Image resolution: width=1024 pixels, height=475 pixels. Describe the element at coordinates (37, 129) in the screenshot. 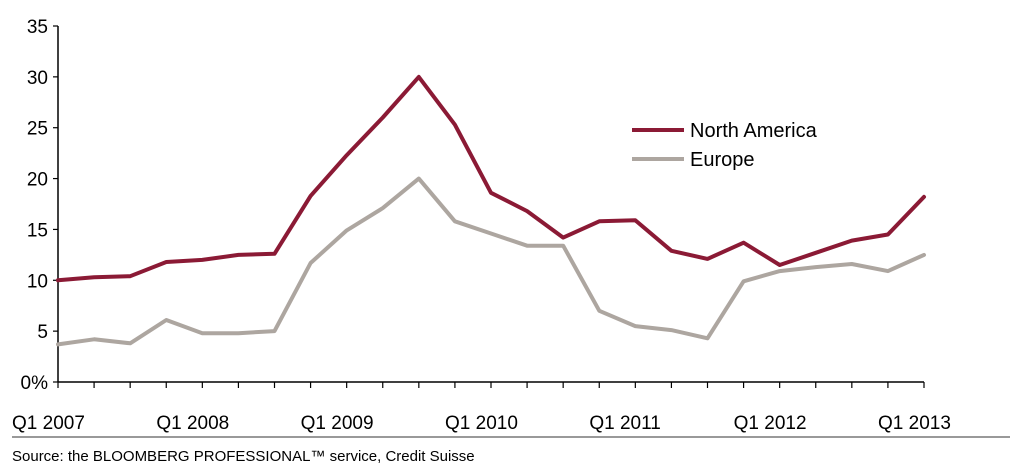

I see `y-tick-label: 25` at that location.